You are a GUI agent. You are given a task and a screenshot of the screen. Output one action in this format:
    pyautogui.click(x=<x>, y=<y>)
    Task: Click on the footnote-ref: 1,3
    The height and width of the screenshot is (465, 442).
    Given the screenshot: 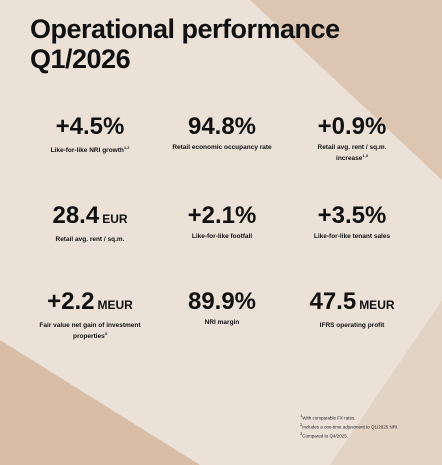 What is the action you would take?
    pyautogui.click(x=365, y=155)
    